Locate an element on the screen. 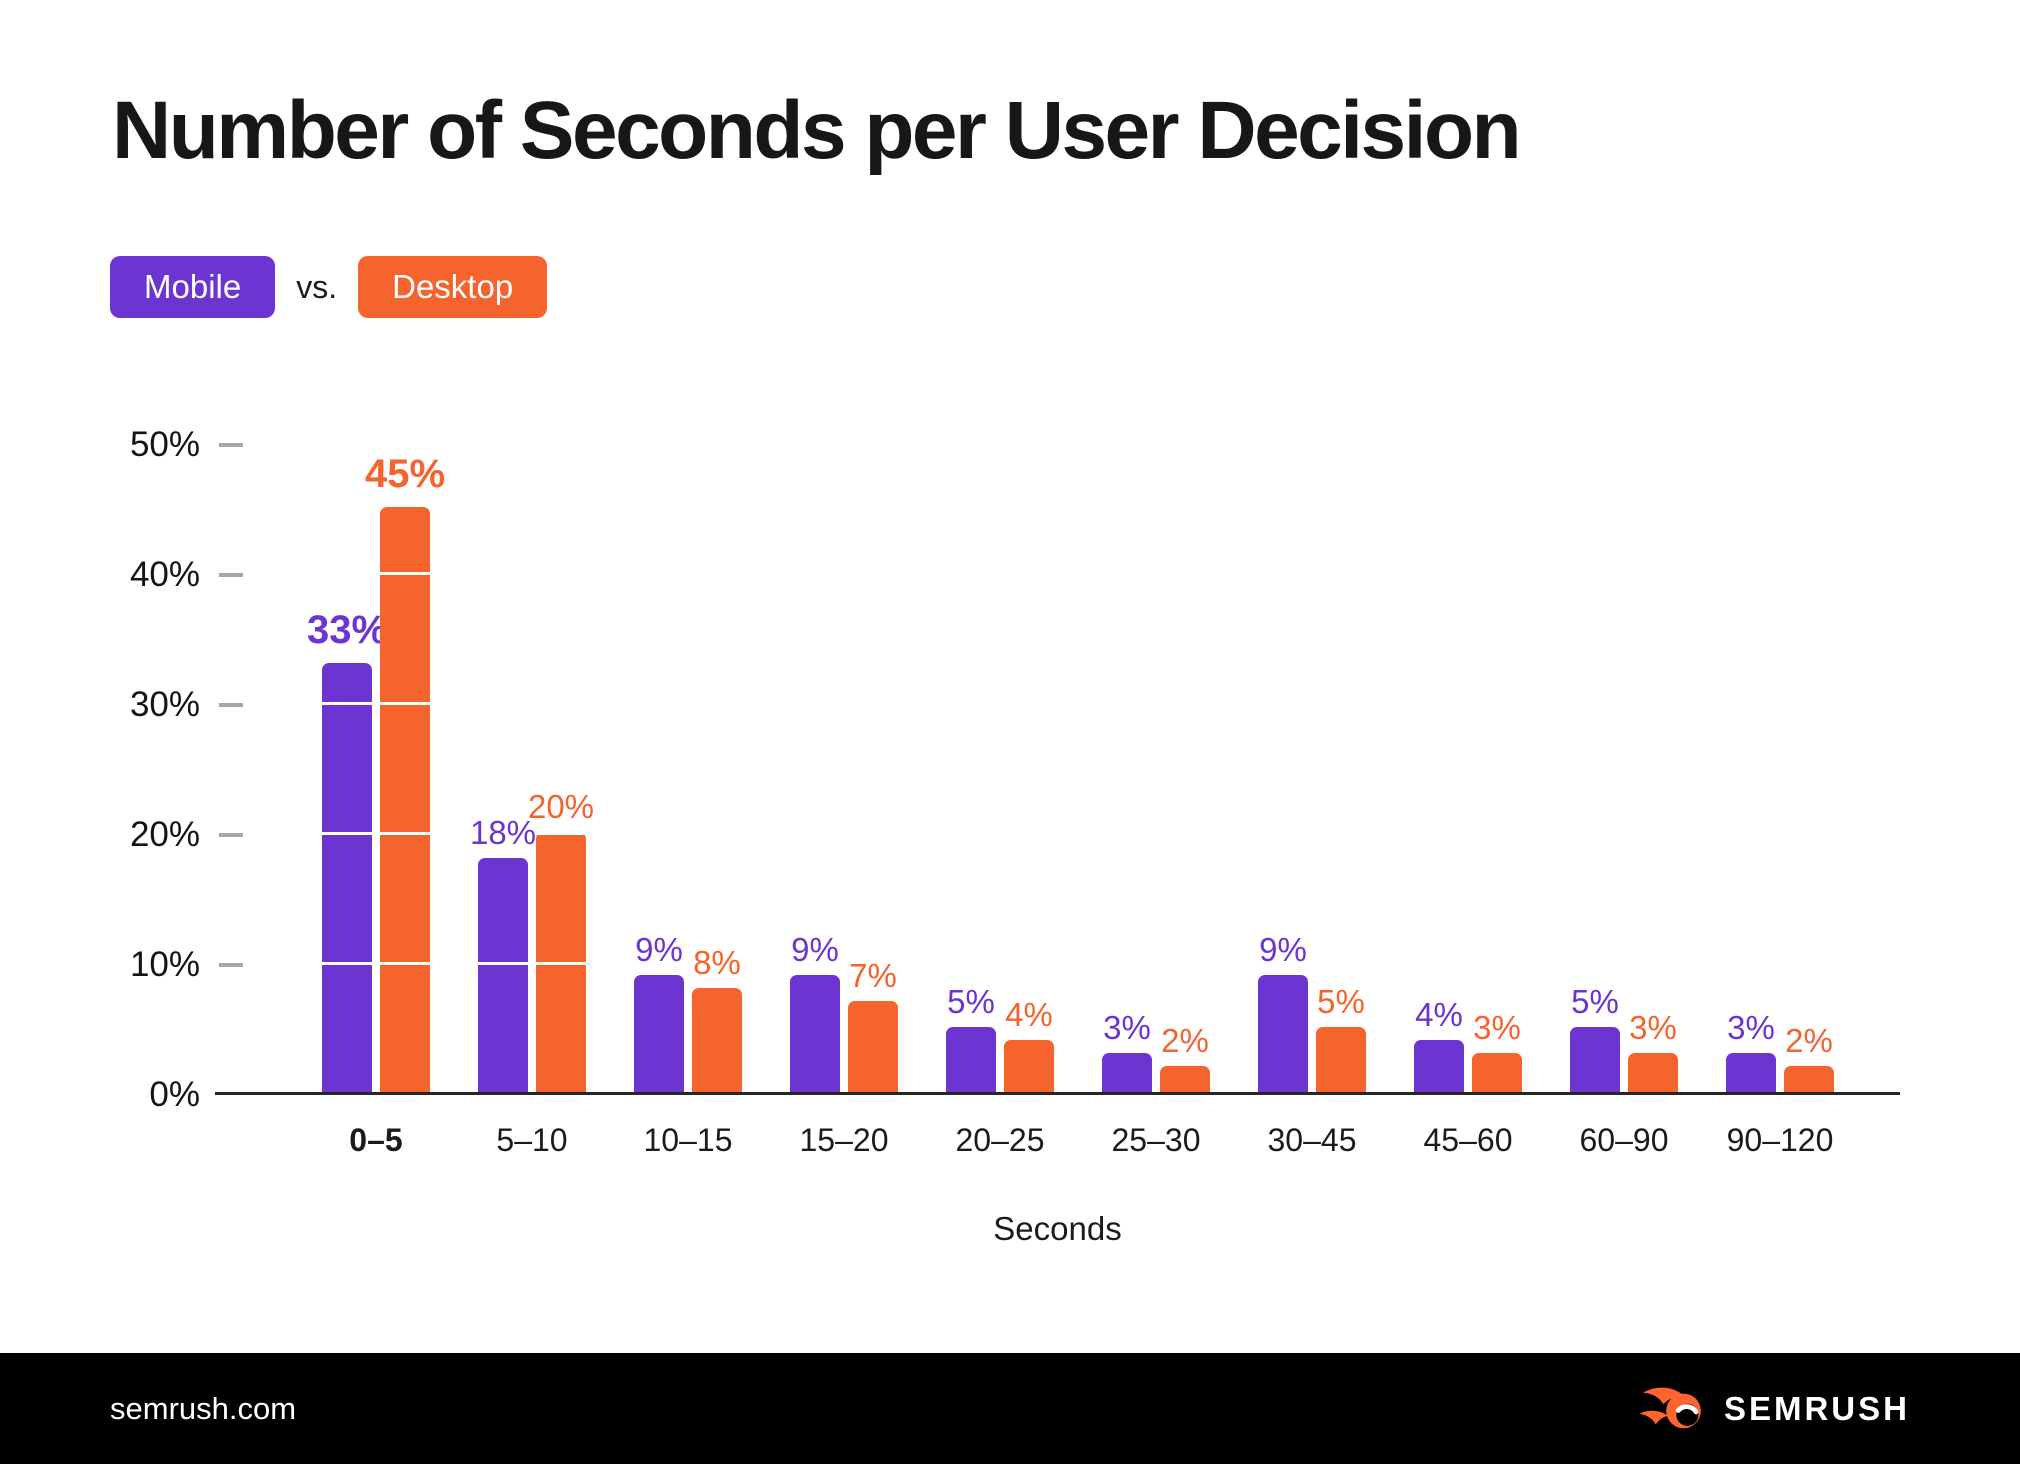 The image size is (2020, 1464). bar-group-0–5: 33% 45% 0–5 is located at coordinates (376, 801).